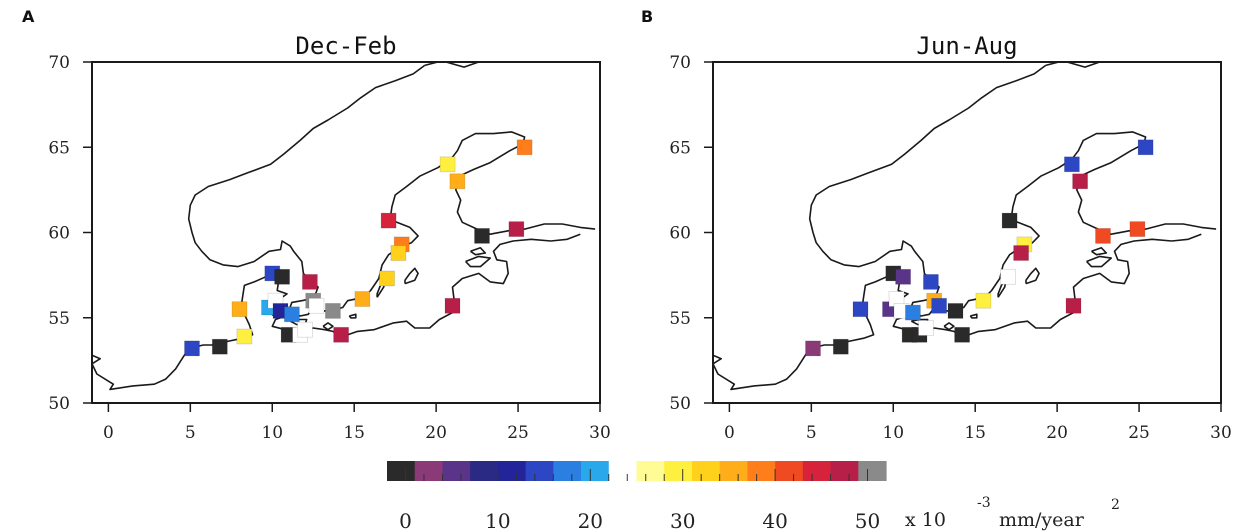 The width and height of the screenshot is (1245, 532). What do you see at coordinates (774, 520) in the screenshot?
I see `colorbar-tick-label: 40` at bounding box center [774, 520].